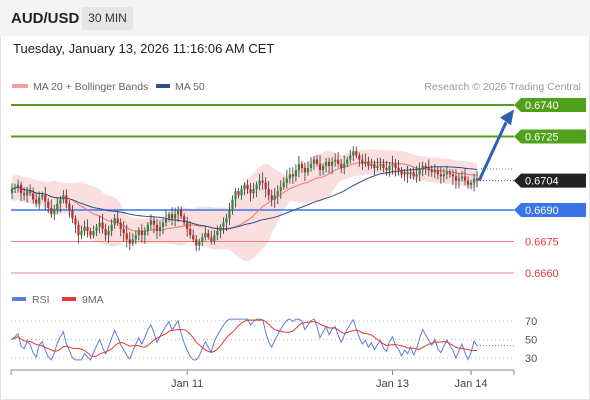 The image size is (590, 400). Describe the element at coordinates (542, 243) in the screenshot. I see `level-label-0.6675: 0.6675` at that location.